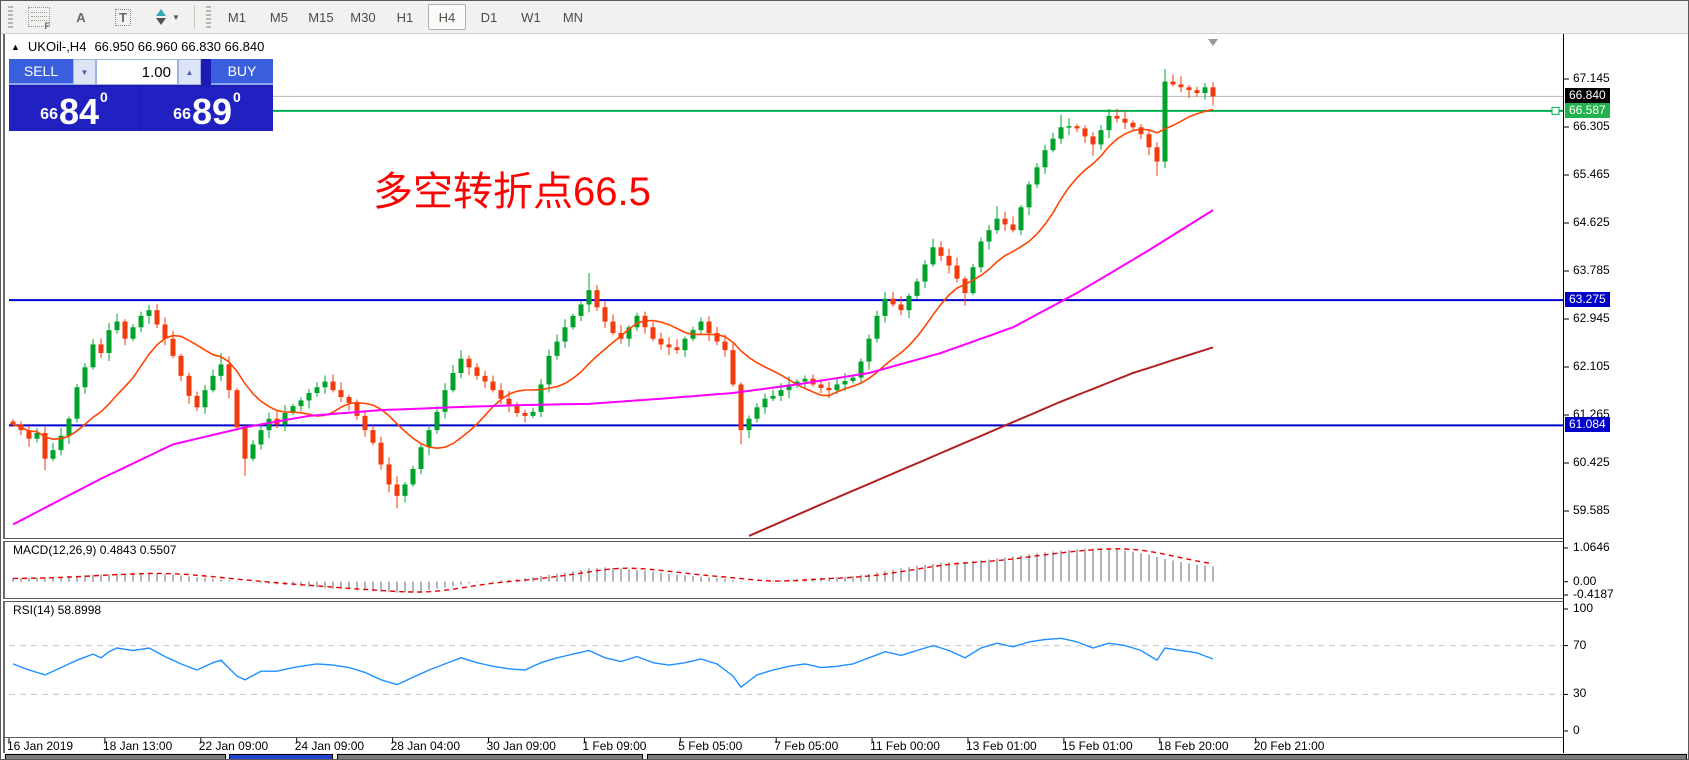 The width and height of the screenshot is (1689, 760). I want to click on dropdown-caret-icon: ▼, so click(176, 17).